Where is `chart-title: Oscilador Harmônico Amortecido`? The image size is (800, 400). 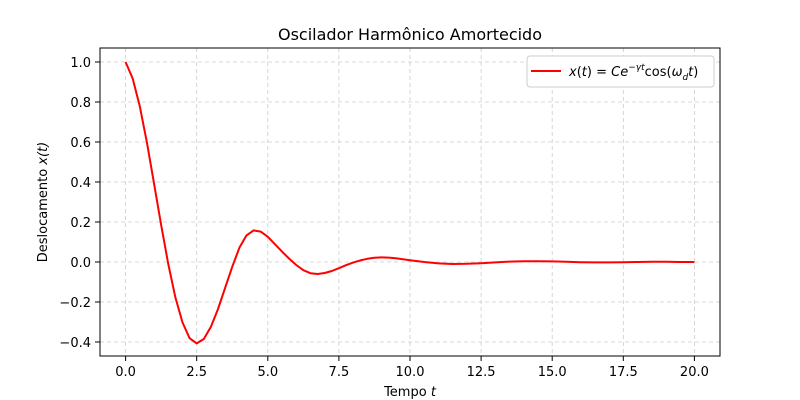
chart-title: Oscilador Harmônico Amortecido is located at coordinates (410, 34).